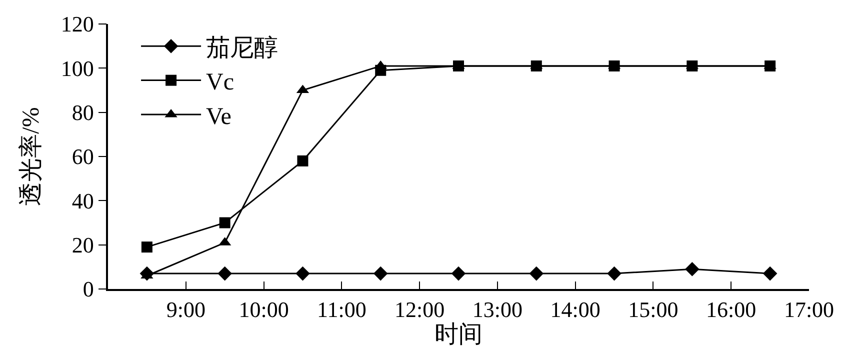  What do you see at coordinates (186, 309) in the screenshot?
I see `x-tick-label: 9:00` at bounding box center [186, 309].